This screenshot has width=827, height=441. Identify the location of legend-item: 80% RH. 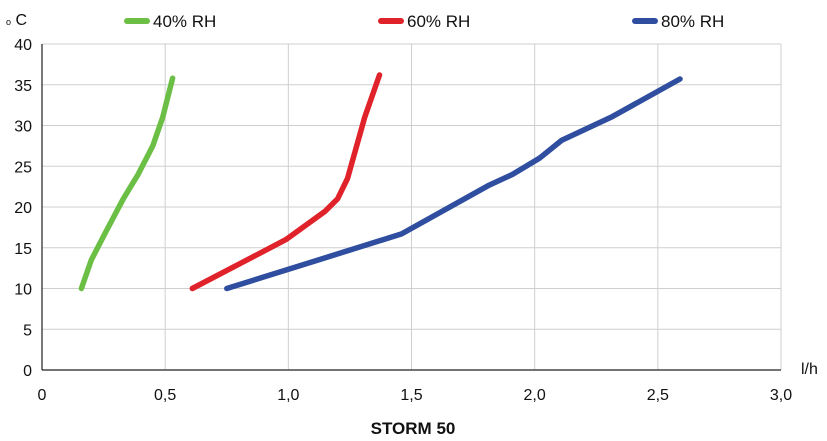
(678, 21).